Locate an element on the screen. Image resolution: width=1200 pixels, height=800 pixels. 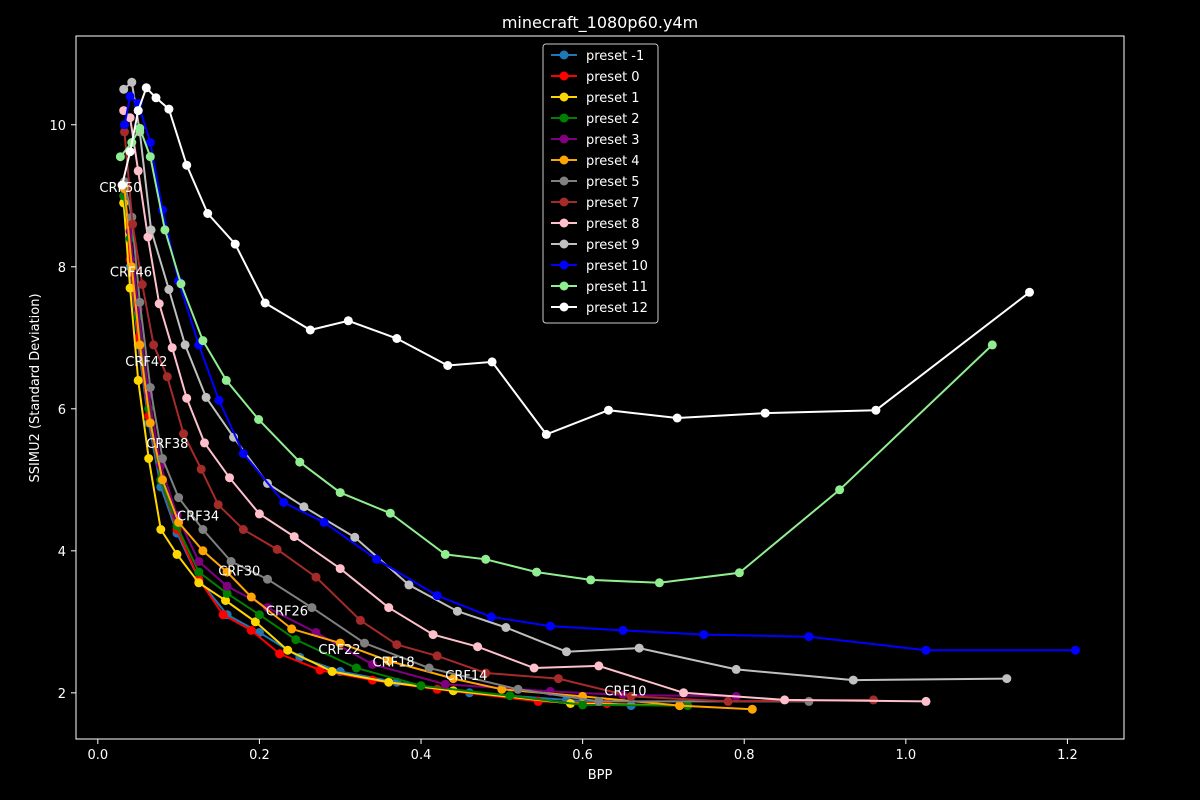
legend-box is located at coordinates (600, 183).